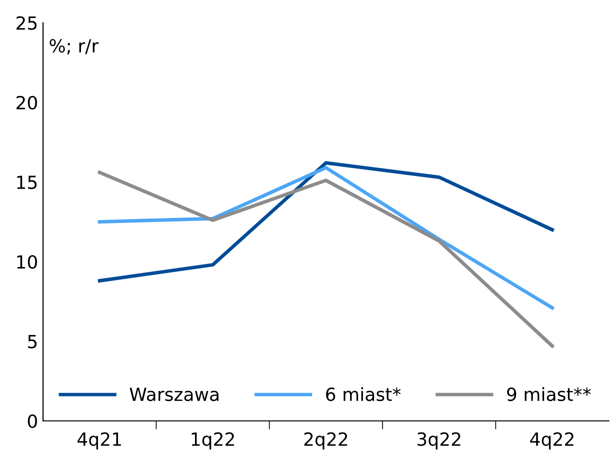 The image size is (615, 455). What do you see at coordinates (174, 395) in the screenshot?
I see `legend-label: Warszawa` at bounding box center [174, 395].